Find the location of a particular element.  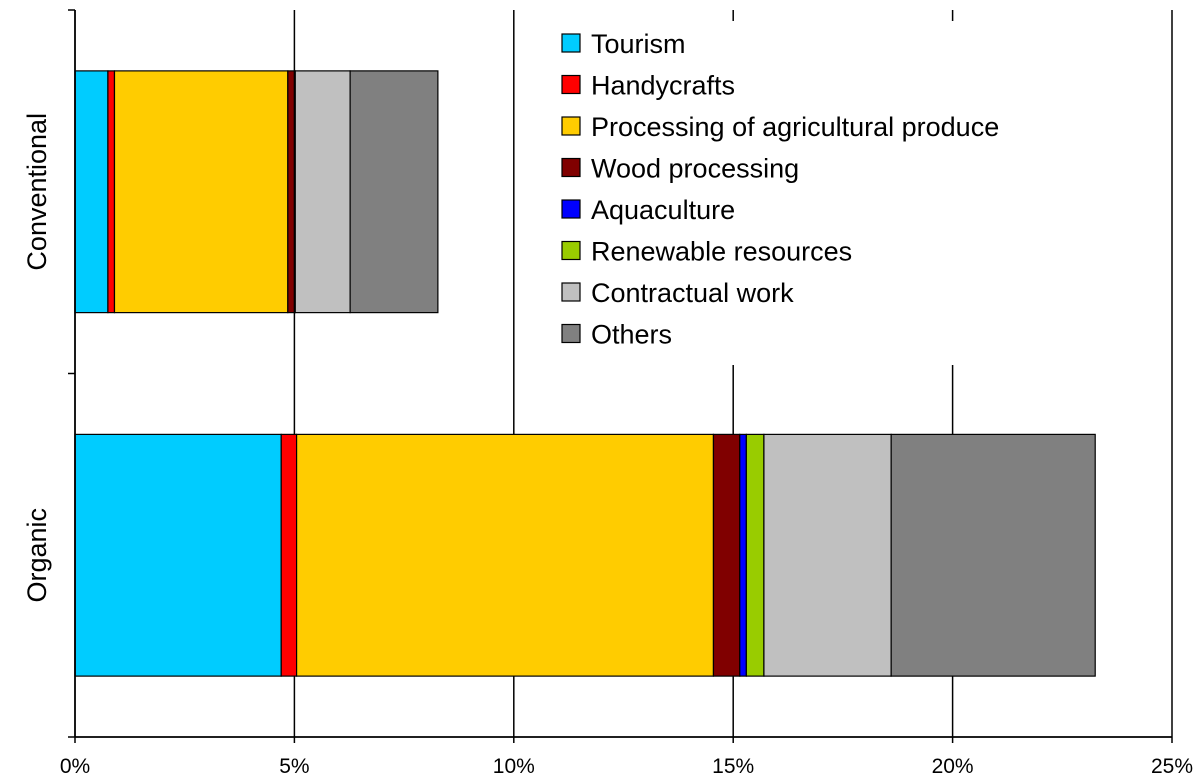

legend-label: Tourism is located at coordinates (638, 44).